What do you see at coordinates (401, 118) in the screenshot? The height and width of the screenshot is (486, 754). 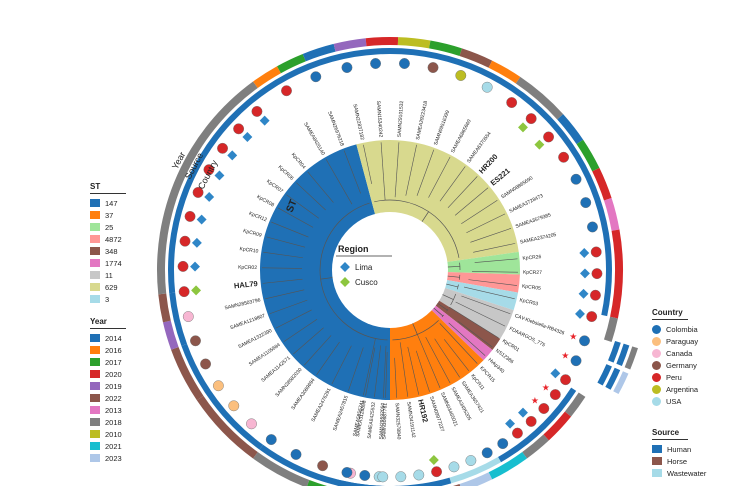 I see `tip-label: SAMN29101532` at bounding box center [401, 118].